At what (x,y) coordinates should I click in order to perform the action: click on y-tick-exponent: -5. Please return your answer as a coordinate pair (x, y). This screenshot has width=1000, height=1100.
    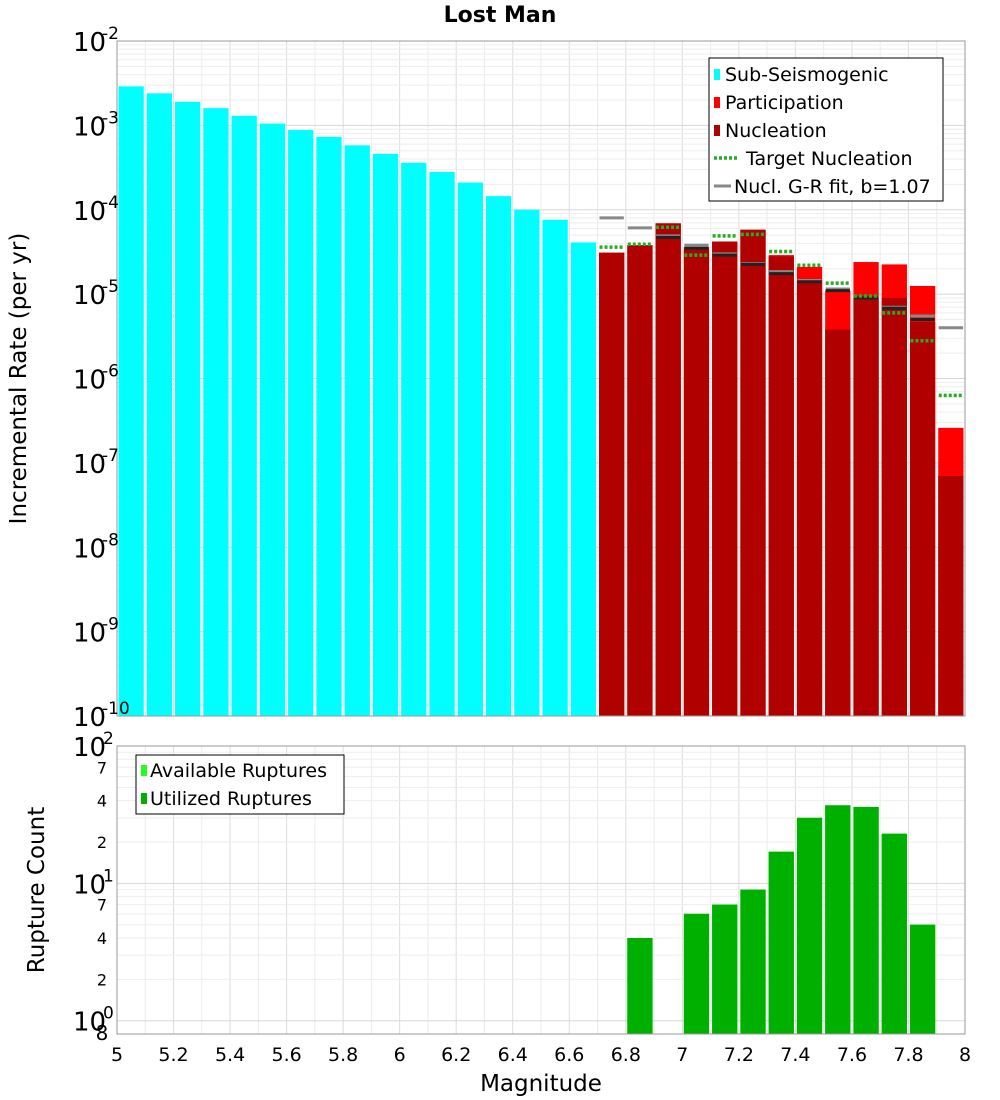
    Looking at the image, I should click on (110, 287).